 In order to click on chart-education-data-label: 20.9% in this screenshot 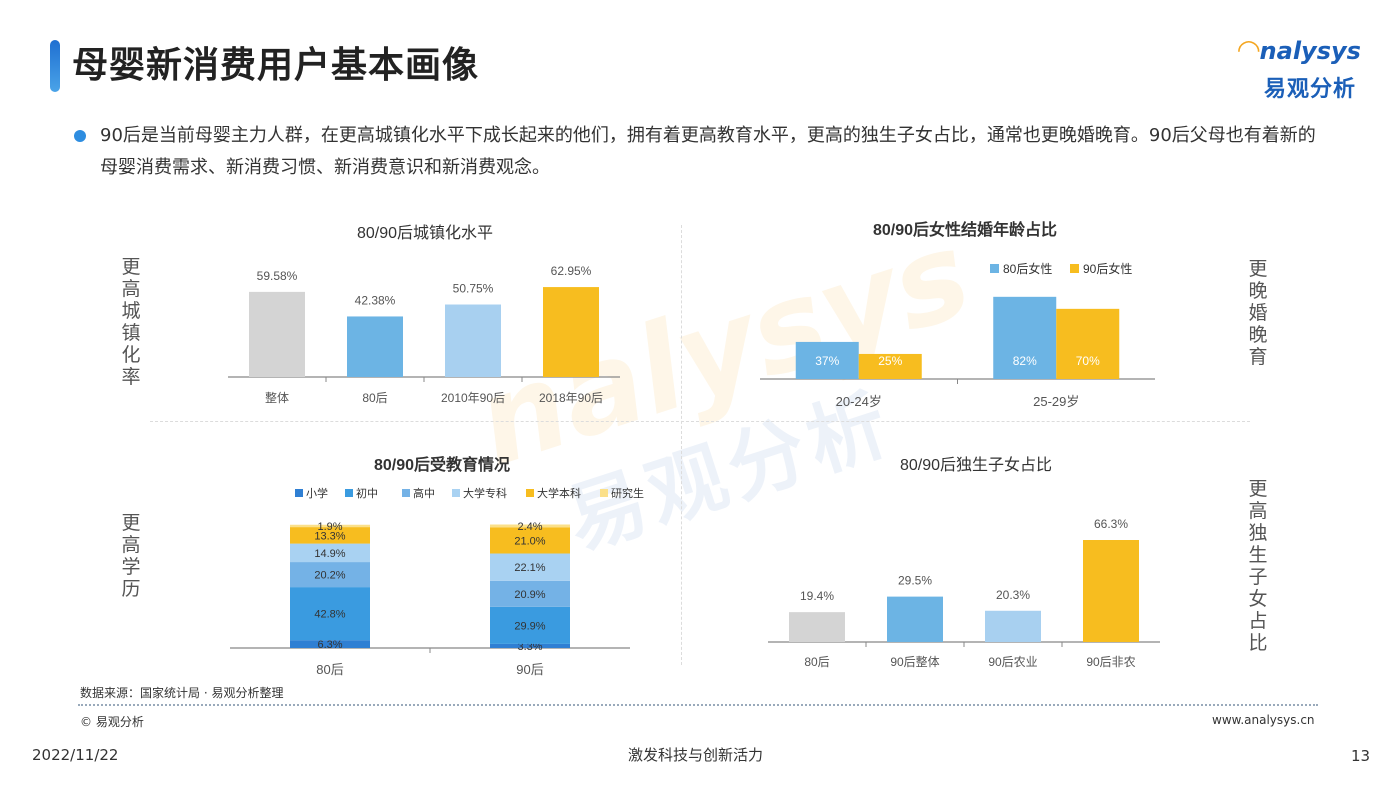, I will do `click(529, 595)`.